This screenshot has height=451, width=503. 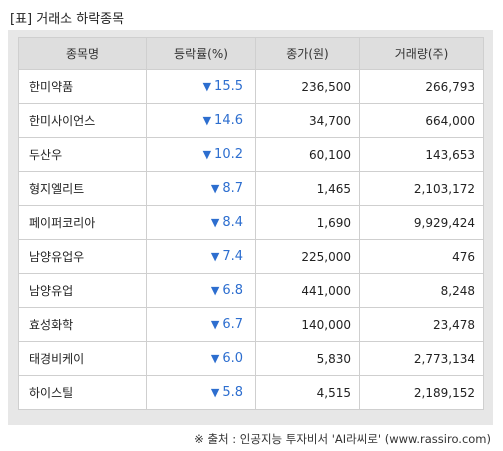 I want to click on close-price: 1,690, so click(x=307, y=222).